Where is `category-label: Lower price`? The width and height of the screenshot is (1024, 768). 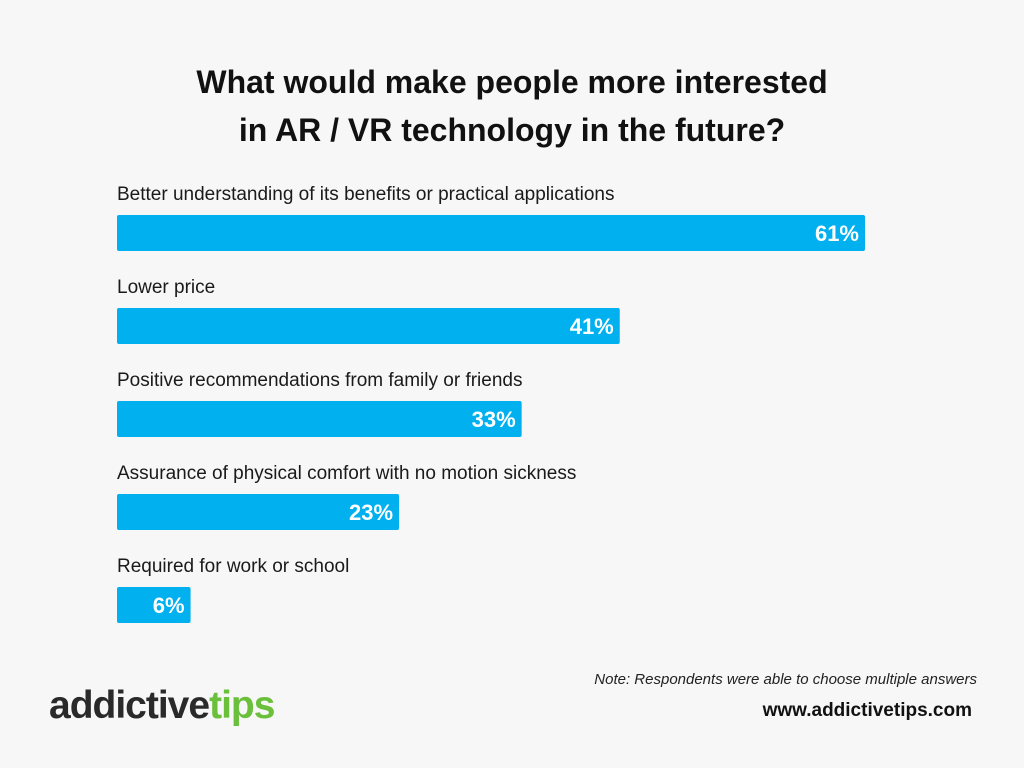
category-label: Lower price is located at coordinates (166, 287).